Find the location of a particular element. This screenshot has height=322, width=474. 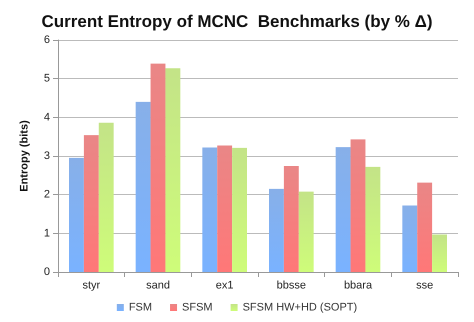

y-axis-title: Entropy (bits) is located at coordinates (24, 156).